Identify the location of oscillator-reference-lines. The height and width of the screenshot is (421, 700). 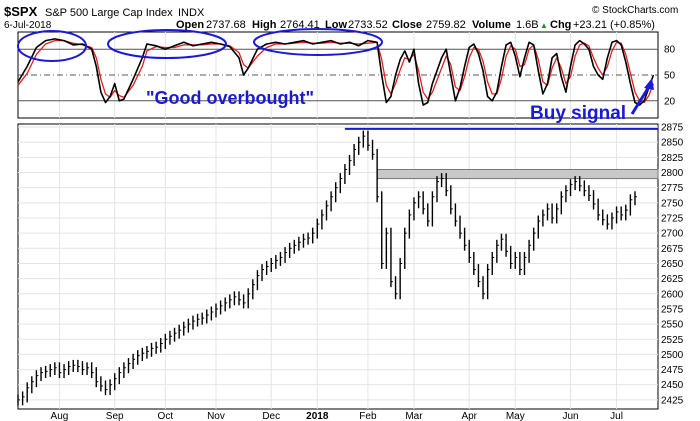
(338, 75).